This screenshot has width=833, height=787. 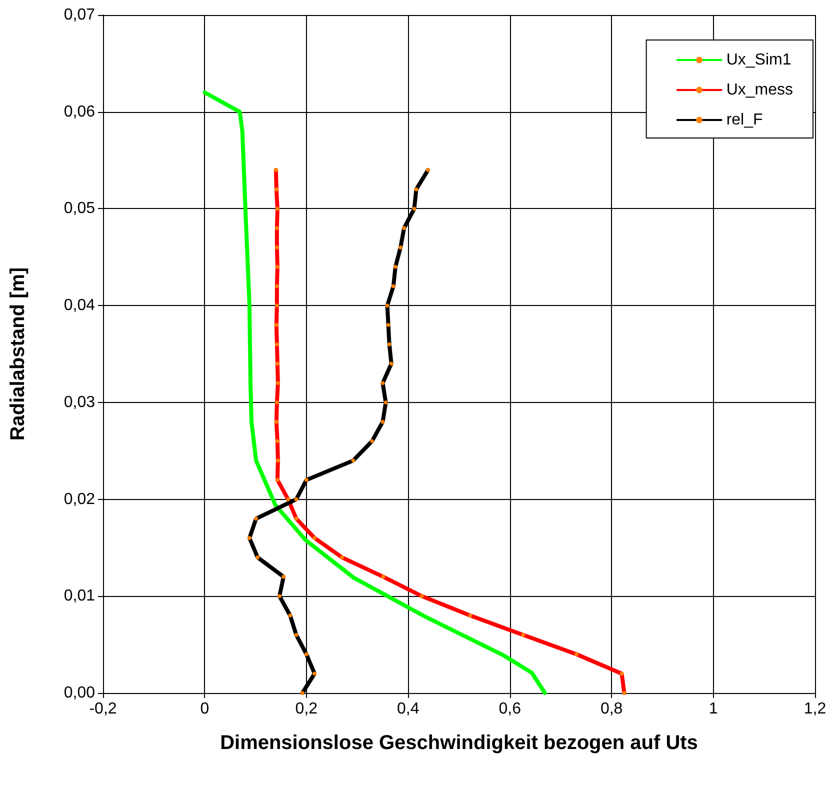 What do you see at coordinates (306, 709) in the screenshot?
I see `x-tick-label: 0,2` at bounding box center [306, 709].